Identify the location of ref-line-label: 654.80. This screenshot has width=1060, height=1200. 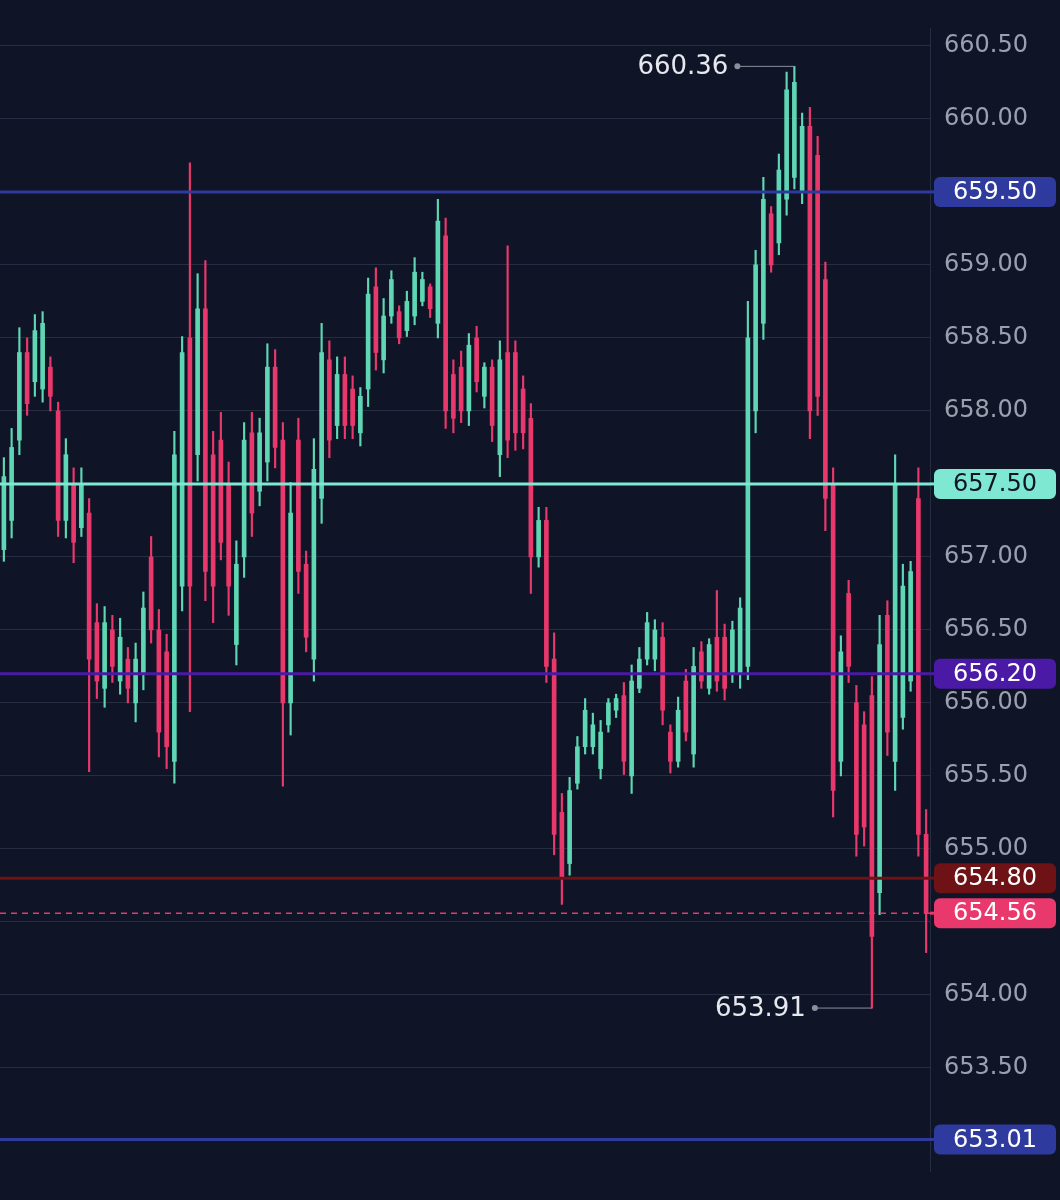
(995, 877).